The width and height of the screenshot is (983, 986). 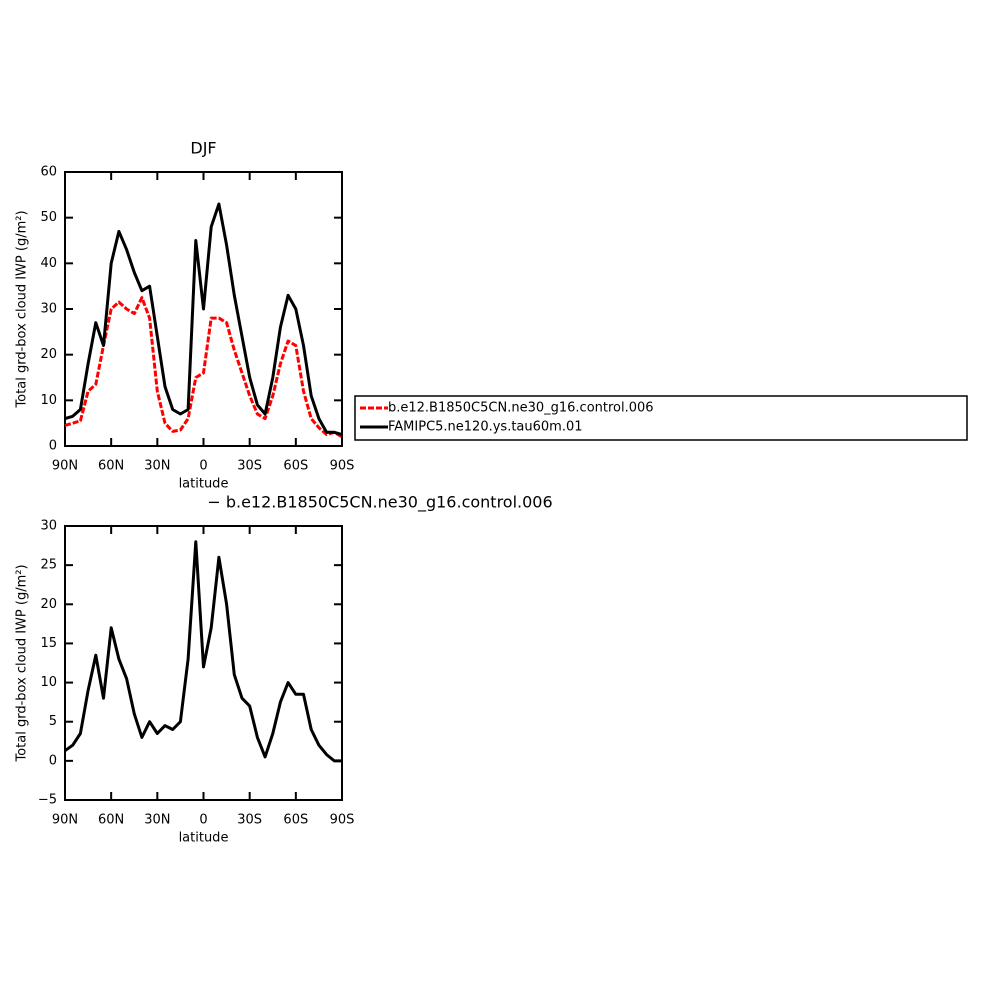 I want to click on y-tick-label: 25, so click(x=48, y=565).